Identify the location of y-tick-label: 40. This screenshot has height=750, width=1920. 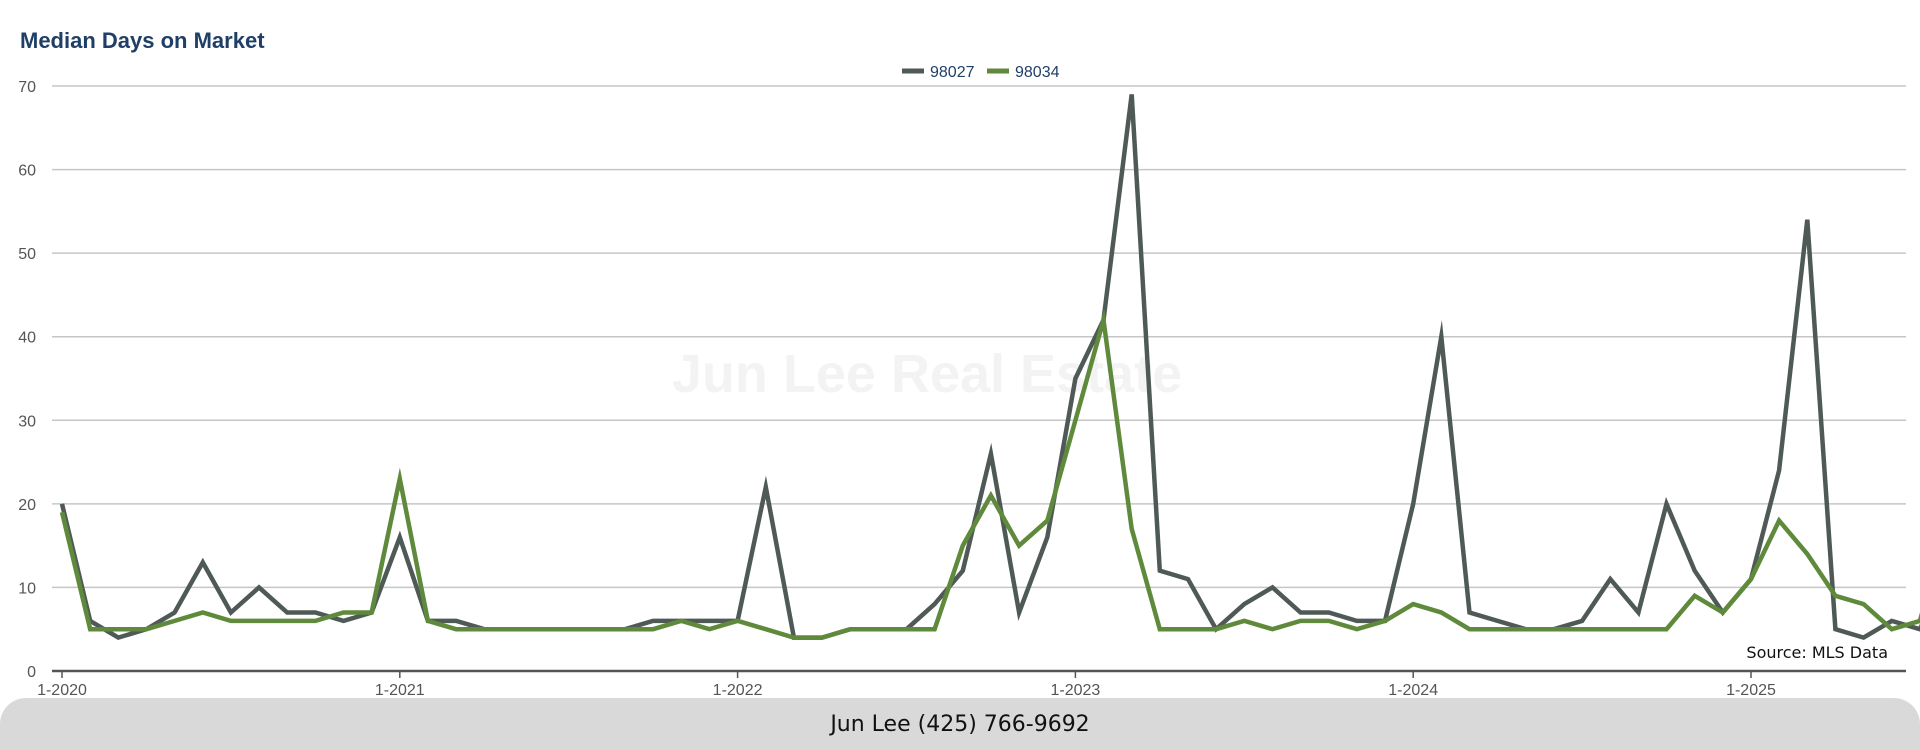
(27, 338).